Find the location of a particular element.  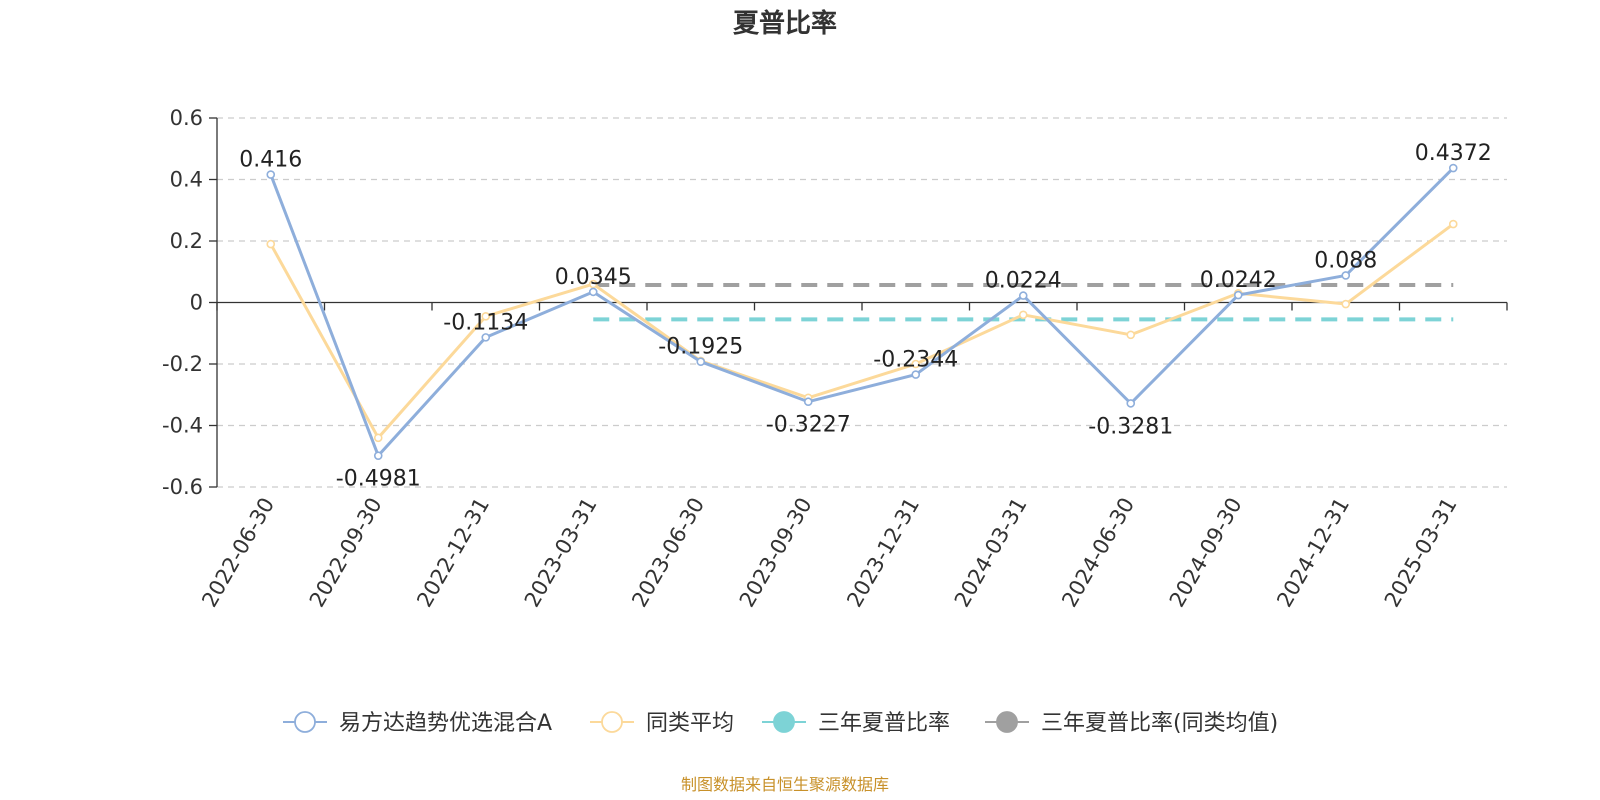

legend-label: 同类平均 is located at coordinates (690, 723).